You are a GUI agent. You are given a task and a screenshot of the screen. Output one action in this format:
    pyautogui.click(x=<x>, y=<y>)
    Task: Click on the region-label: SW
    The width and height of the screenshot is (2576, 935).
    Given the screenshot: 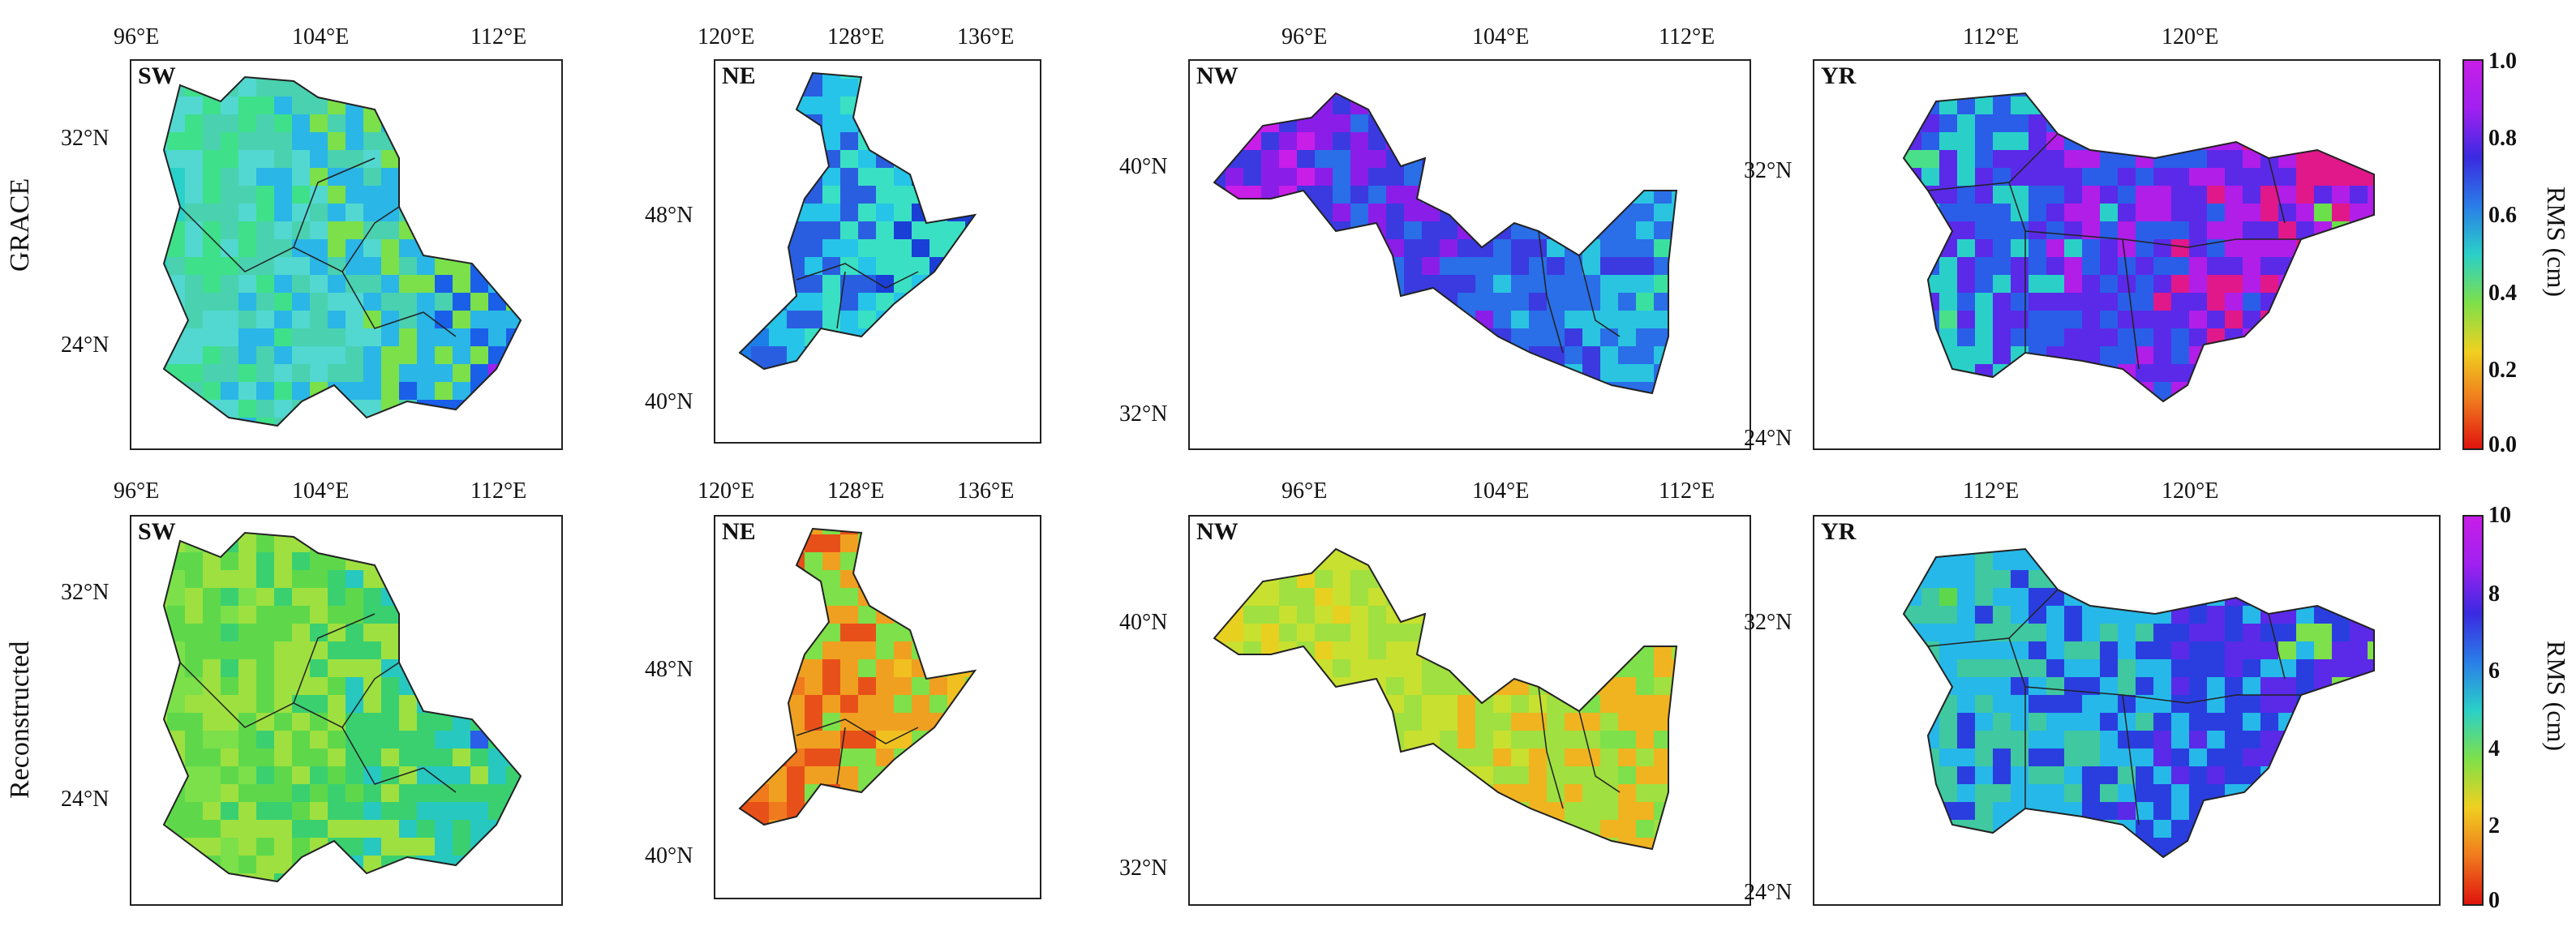 What is the action you would take?
    pyautogui.click(x=157, y=75)
    